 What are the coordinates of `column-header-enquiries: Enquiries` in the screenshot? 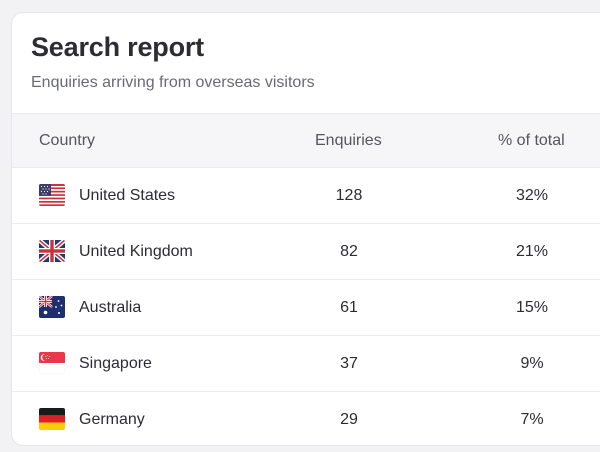 It's located at (348, 140).